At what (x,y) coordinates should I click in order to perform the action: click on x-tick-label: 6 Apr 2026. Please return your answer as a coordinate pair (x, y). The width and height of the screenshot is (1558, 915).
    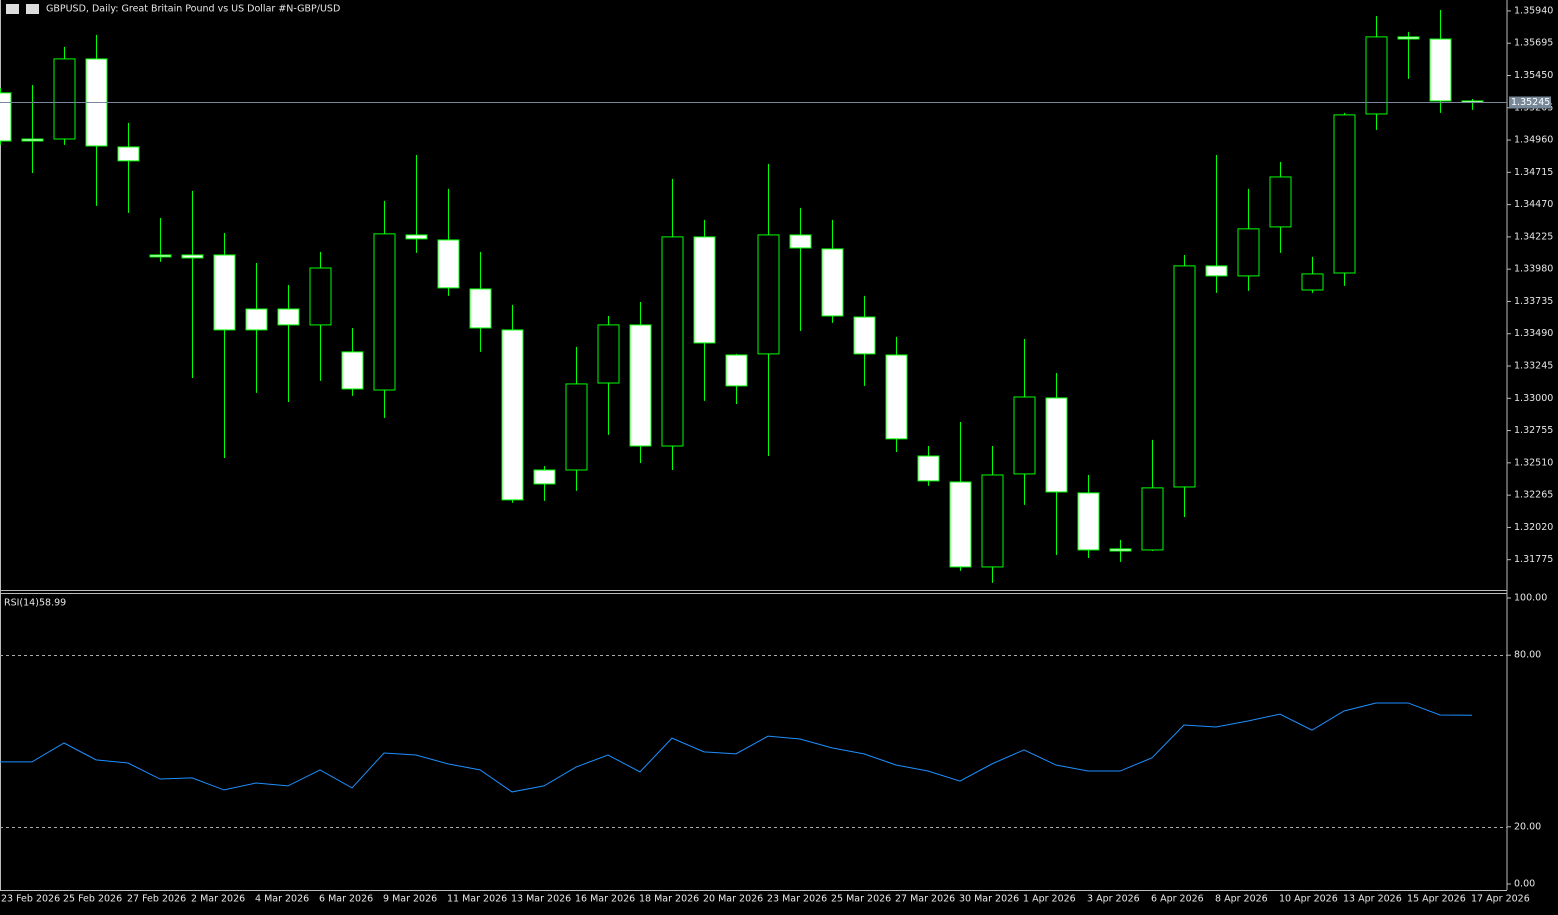
    Looking at the image, I should click on (1177, 899).